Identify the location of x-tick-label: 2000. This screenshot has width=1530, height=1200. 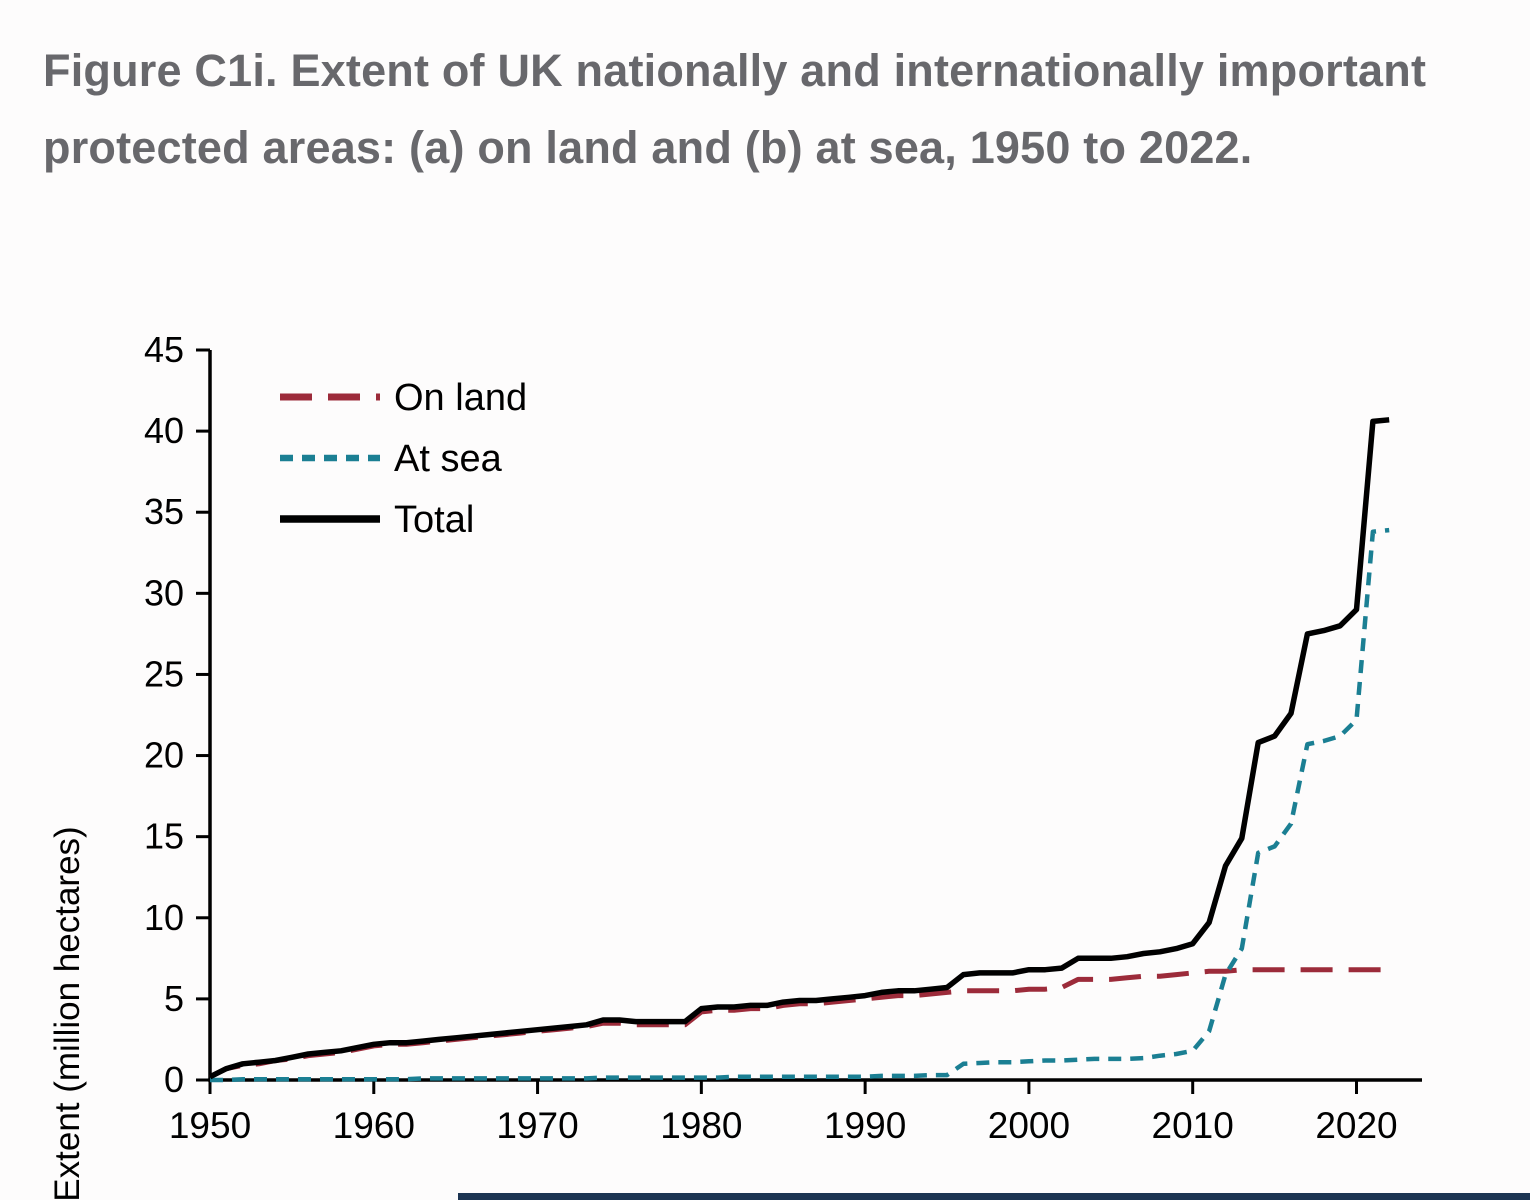
(1029, 1125).